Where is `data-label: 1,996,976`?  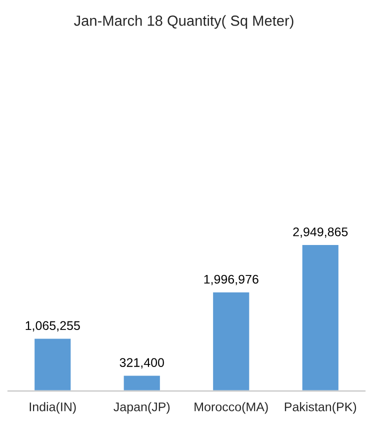 data-label: 1,996,976 is located at coordinates (231, 280).